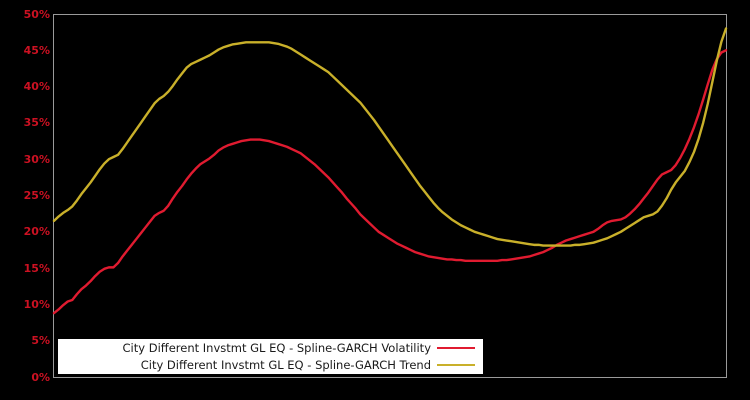 This screenshot has height=400, width=750. What do you see at coordinates (36, 14) in the screenshot?
I see `y-axis-tick-label: 50%` at bounding box center [36, 14].